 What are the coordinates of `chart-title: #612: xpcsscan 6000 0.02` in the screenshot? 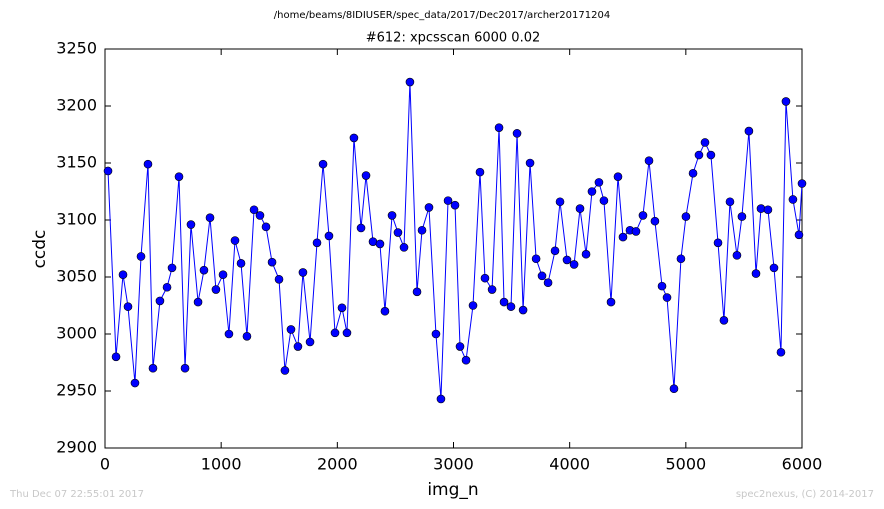 It's located at (453, 38).